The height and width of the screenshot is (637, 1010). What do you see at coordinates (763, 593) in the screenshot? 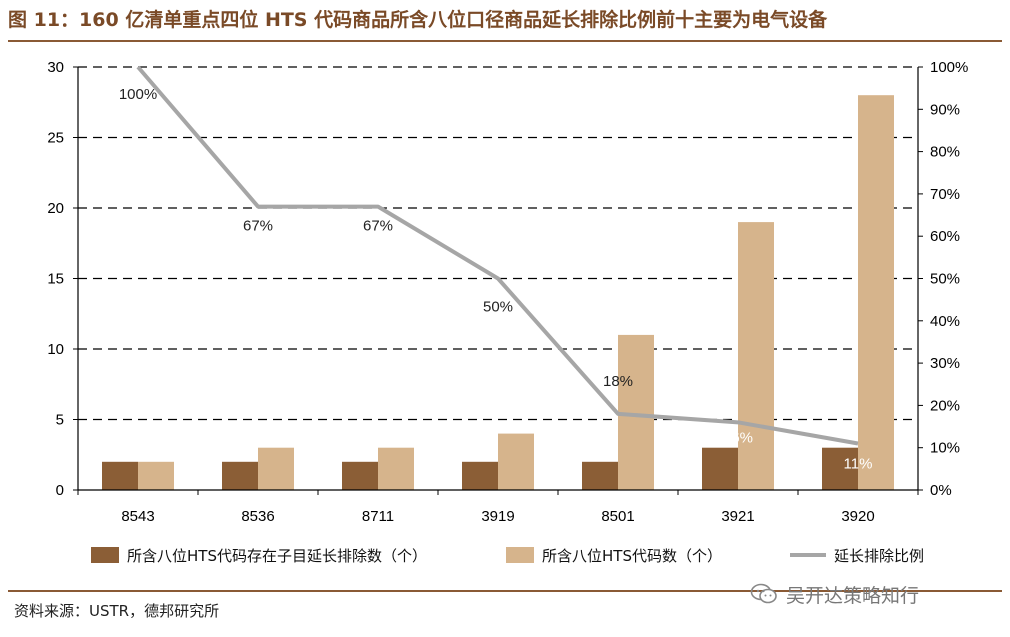
I see `wechat-icon` at bounding box center [763, 593].